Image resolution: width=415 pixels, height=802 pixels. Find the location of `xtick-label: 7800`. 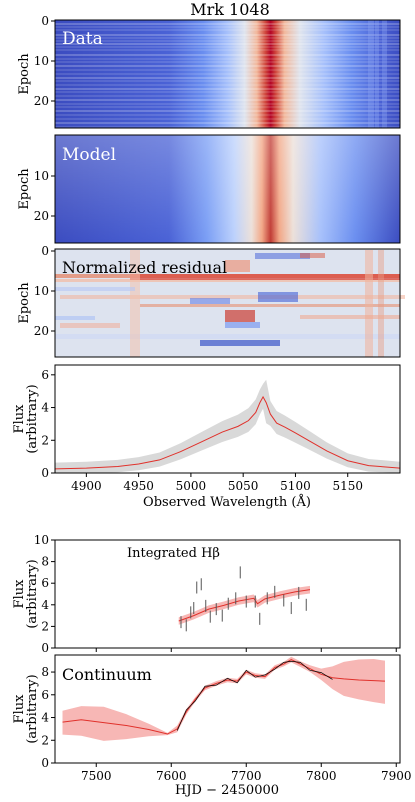

xtick-label: 7800 is located at coordinates (321, 776).